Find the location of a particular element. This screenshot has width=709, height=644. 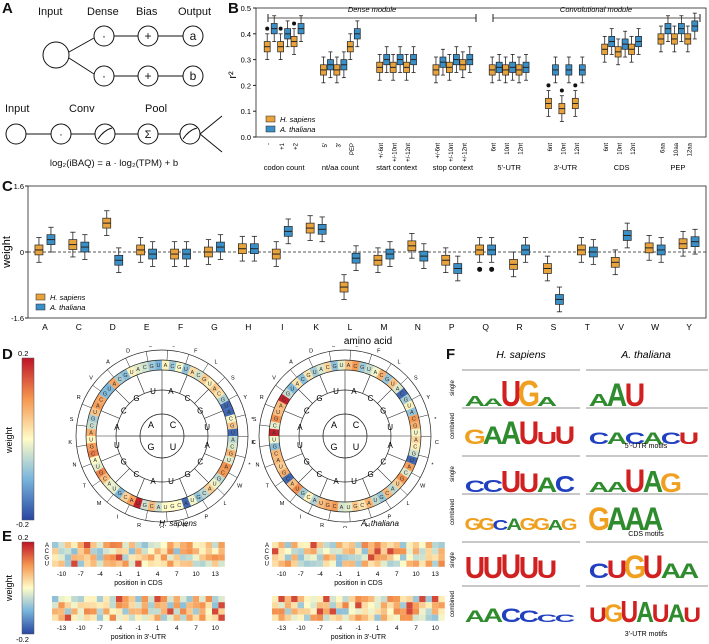

e-xlabel: position in CDS is located at coordinates (358, 583).